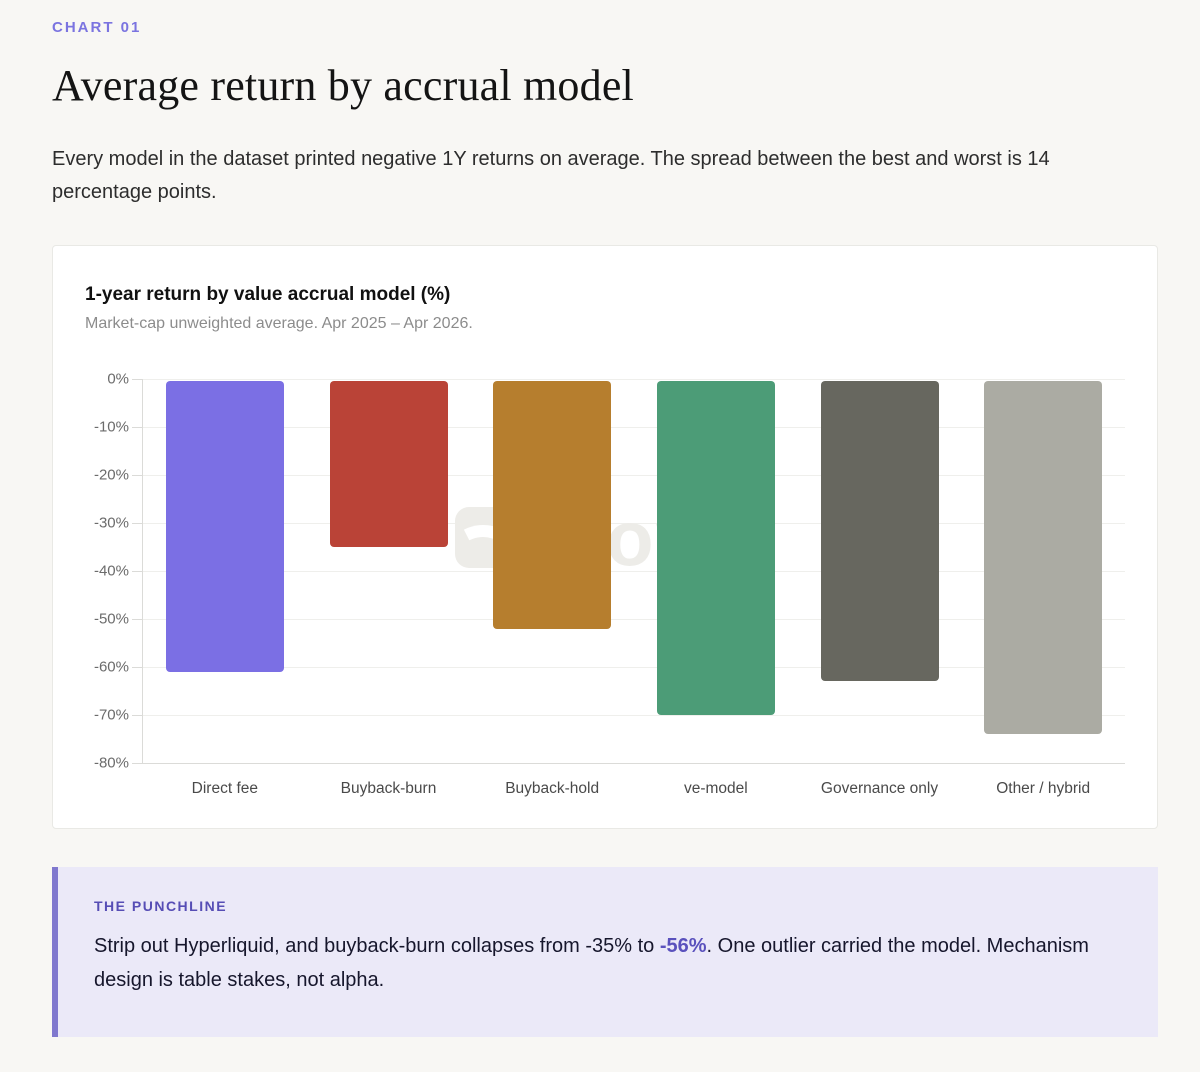  Describe the element at coordinates (111, 715) in the screenshot. I see `y-axis-label: -70%` at that location.